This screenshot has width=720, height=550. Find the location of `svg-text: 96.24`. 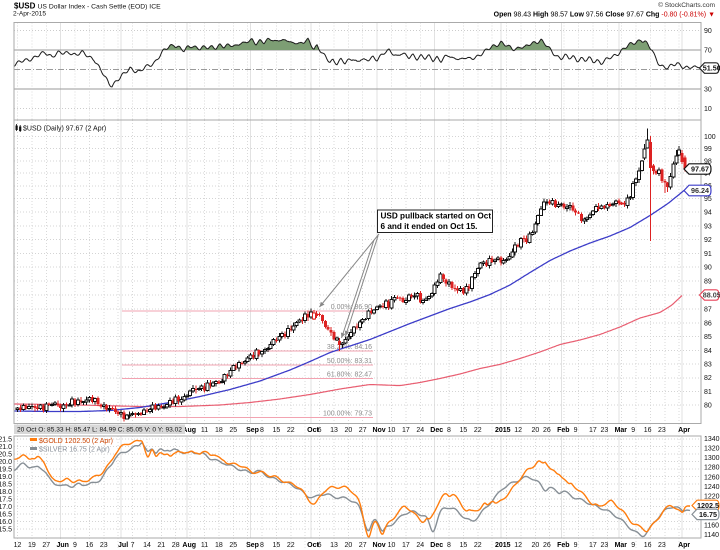

svg-text: 96.24 is located at coordinates (700, 190).